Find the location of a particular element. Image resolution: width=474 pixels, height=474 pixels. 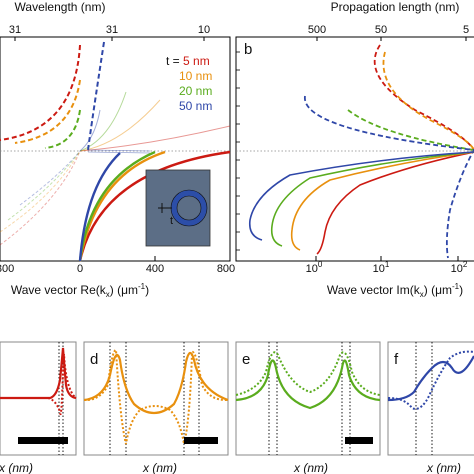

panel-c-x-axis-label: x (nm) is located at coordinates (16, 467).